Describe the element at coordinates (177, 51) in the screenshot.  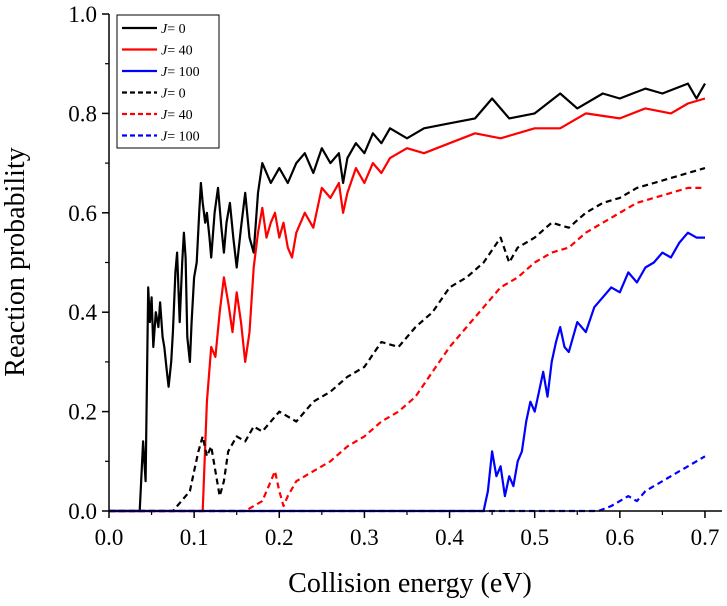
I see `legend-label-2: J= 40` at that location.